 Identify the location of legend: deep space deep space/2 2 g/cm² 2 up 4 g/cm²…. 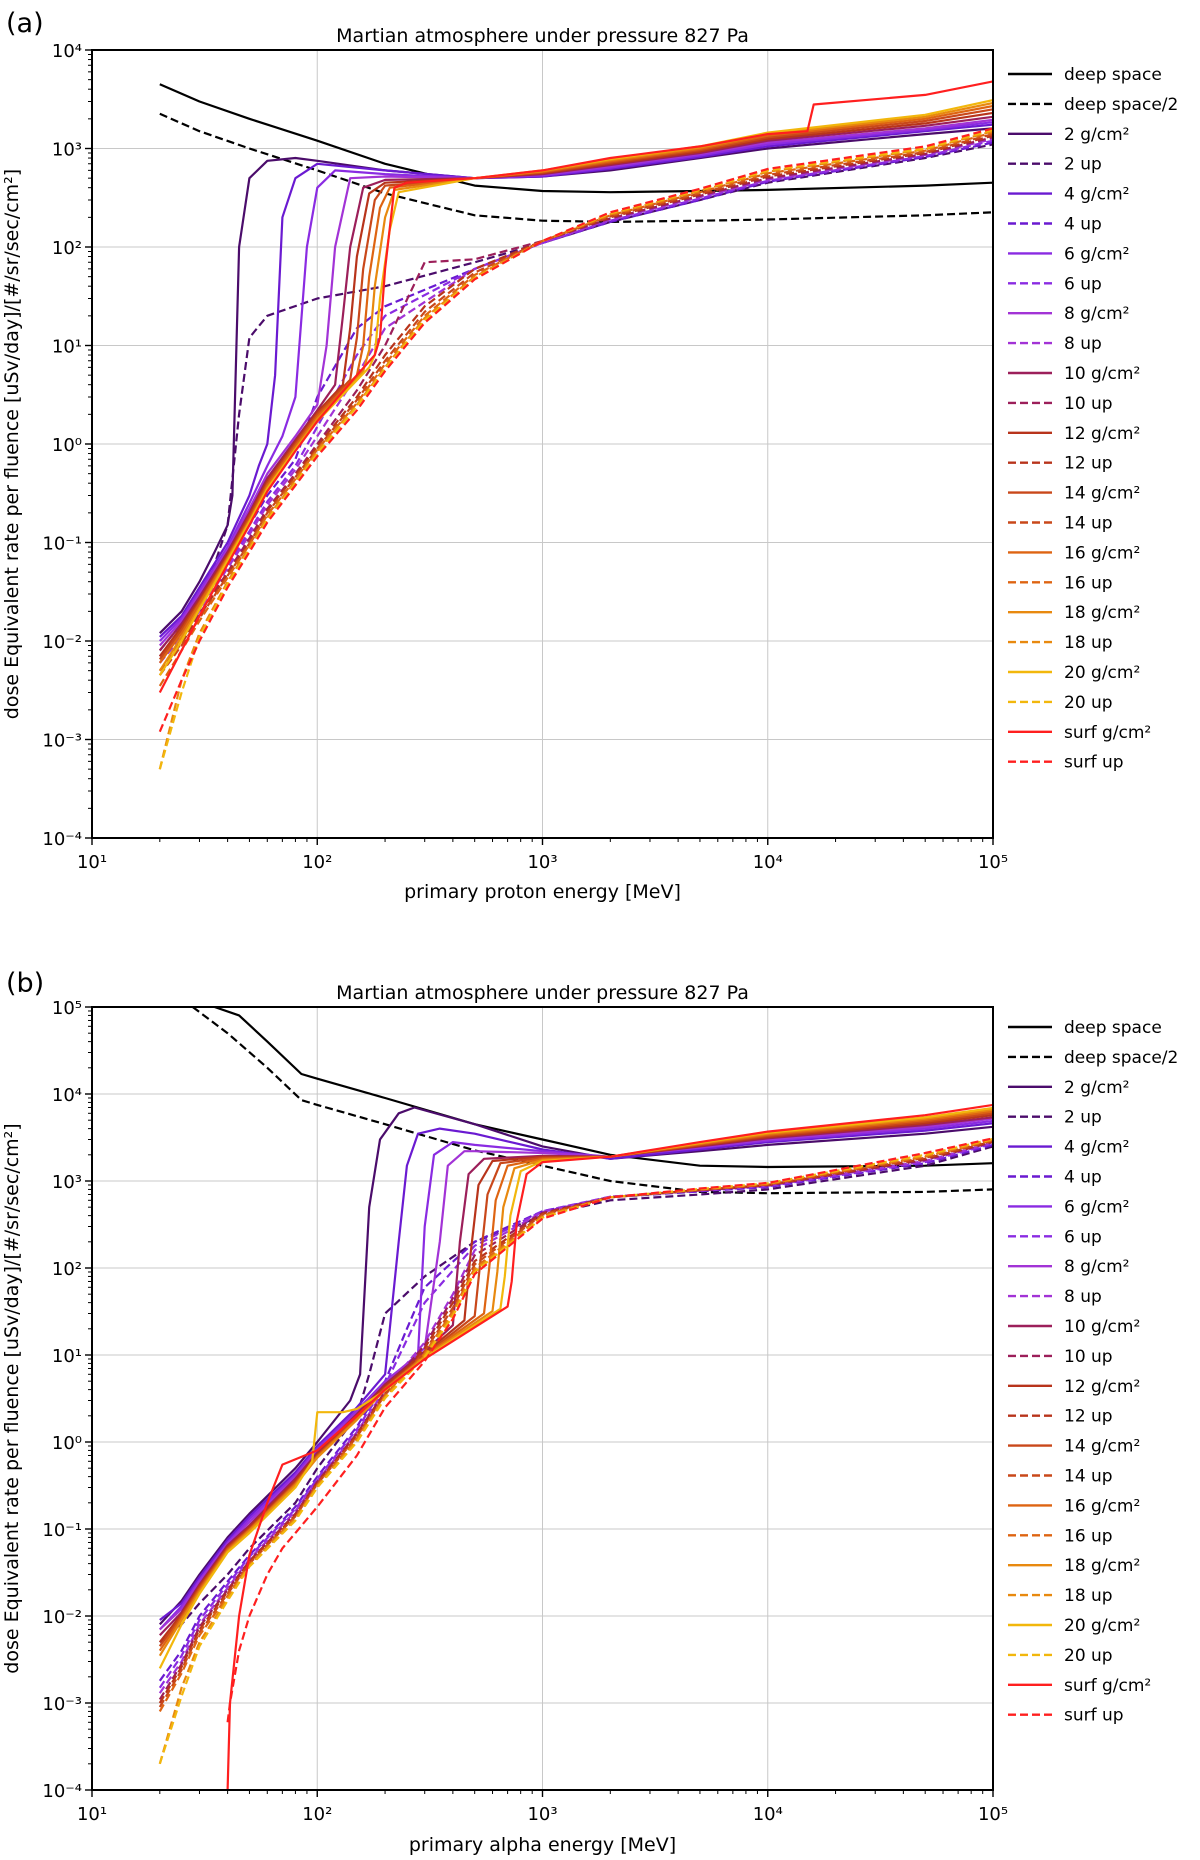
(1093, 419).